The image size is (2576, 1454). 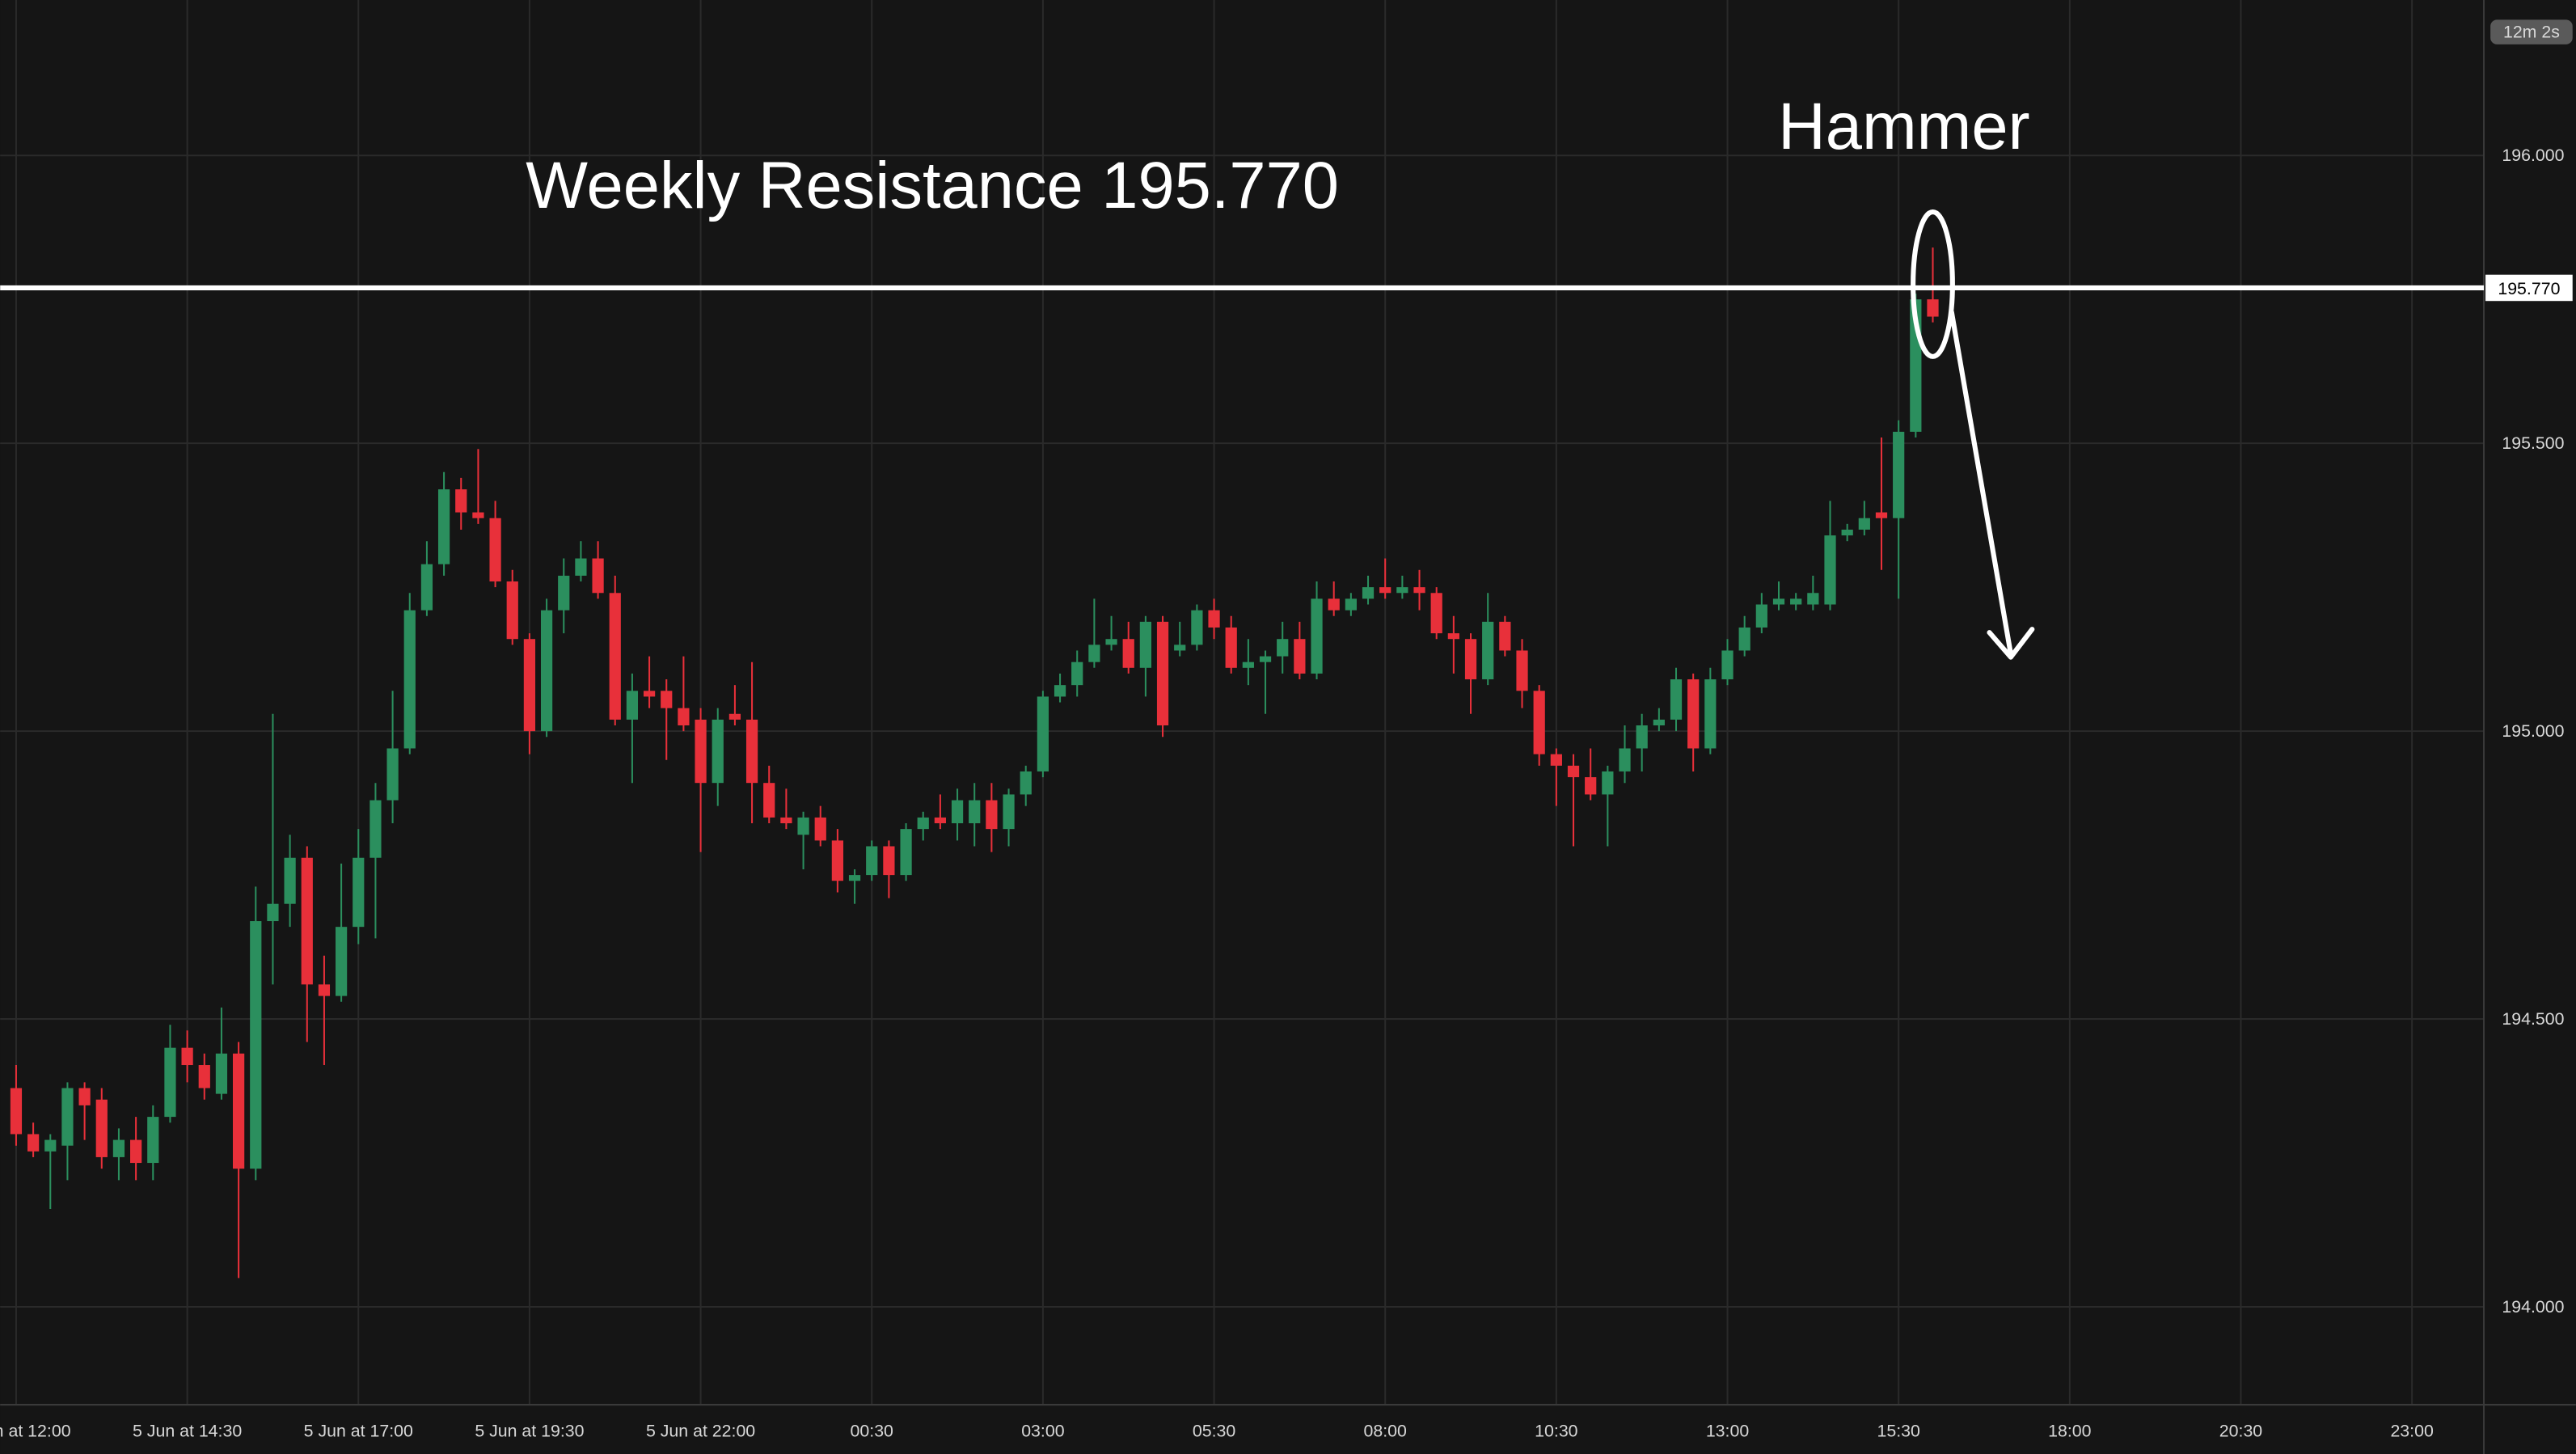 What do you see at coordinates (187, 1431) in the screenshot?
I see `x-tick-label: 5 Jun at 14:30` at bounding box center [187, 1431].